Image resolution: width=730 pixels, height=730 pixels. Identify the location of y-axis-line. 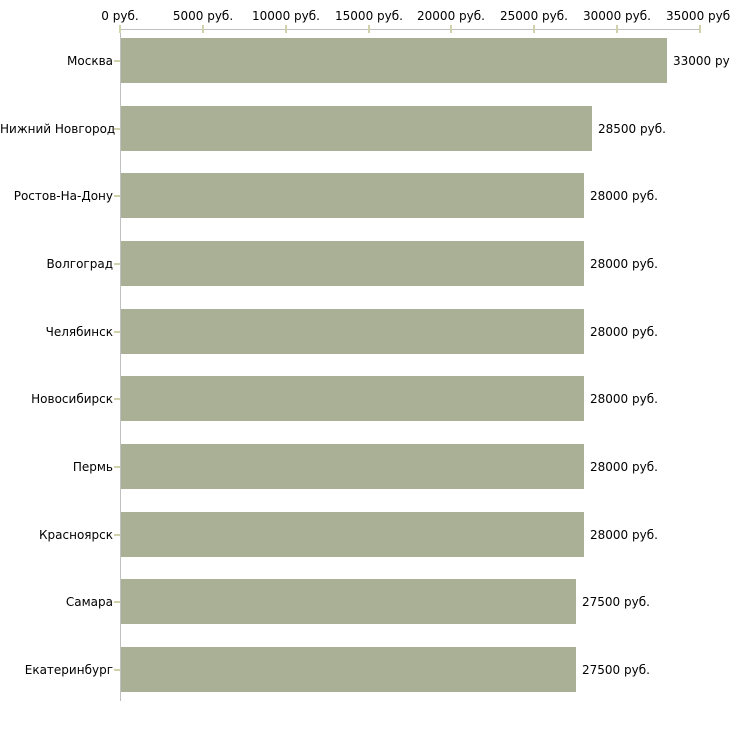
(120, 365).